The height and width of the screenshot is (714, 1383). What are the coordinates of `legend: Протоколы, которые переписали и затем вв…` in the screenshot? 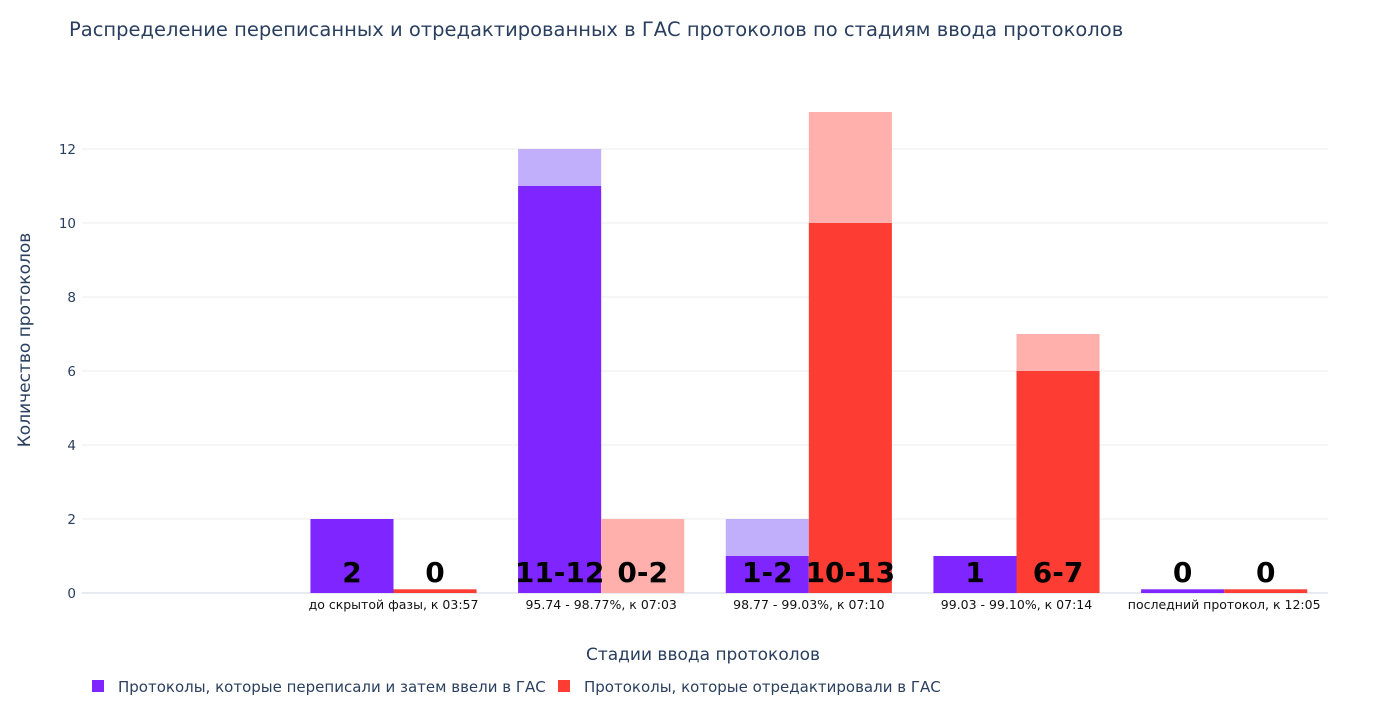 It's located at (516, 687).